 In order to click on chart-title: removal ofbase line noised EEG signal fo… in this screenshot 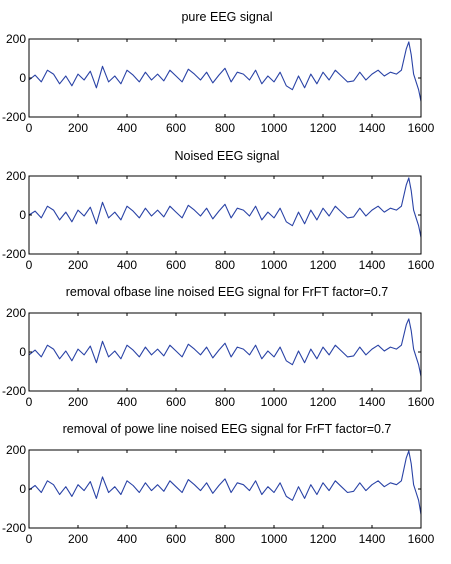, I will do `click(227, 292)`.